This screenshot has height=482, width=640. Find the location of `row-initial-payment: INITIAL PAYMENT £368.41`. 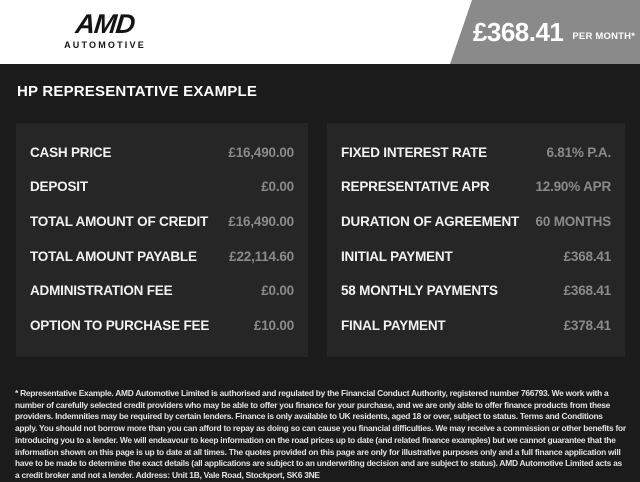

row-initial-payment: INITIAL PAYMENT £368.41 is located at coordinates (476, 256).